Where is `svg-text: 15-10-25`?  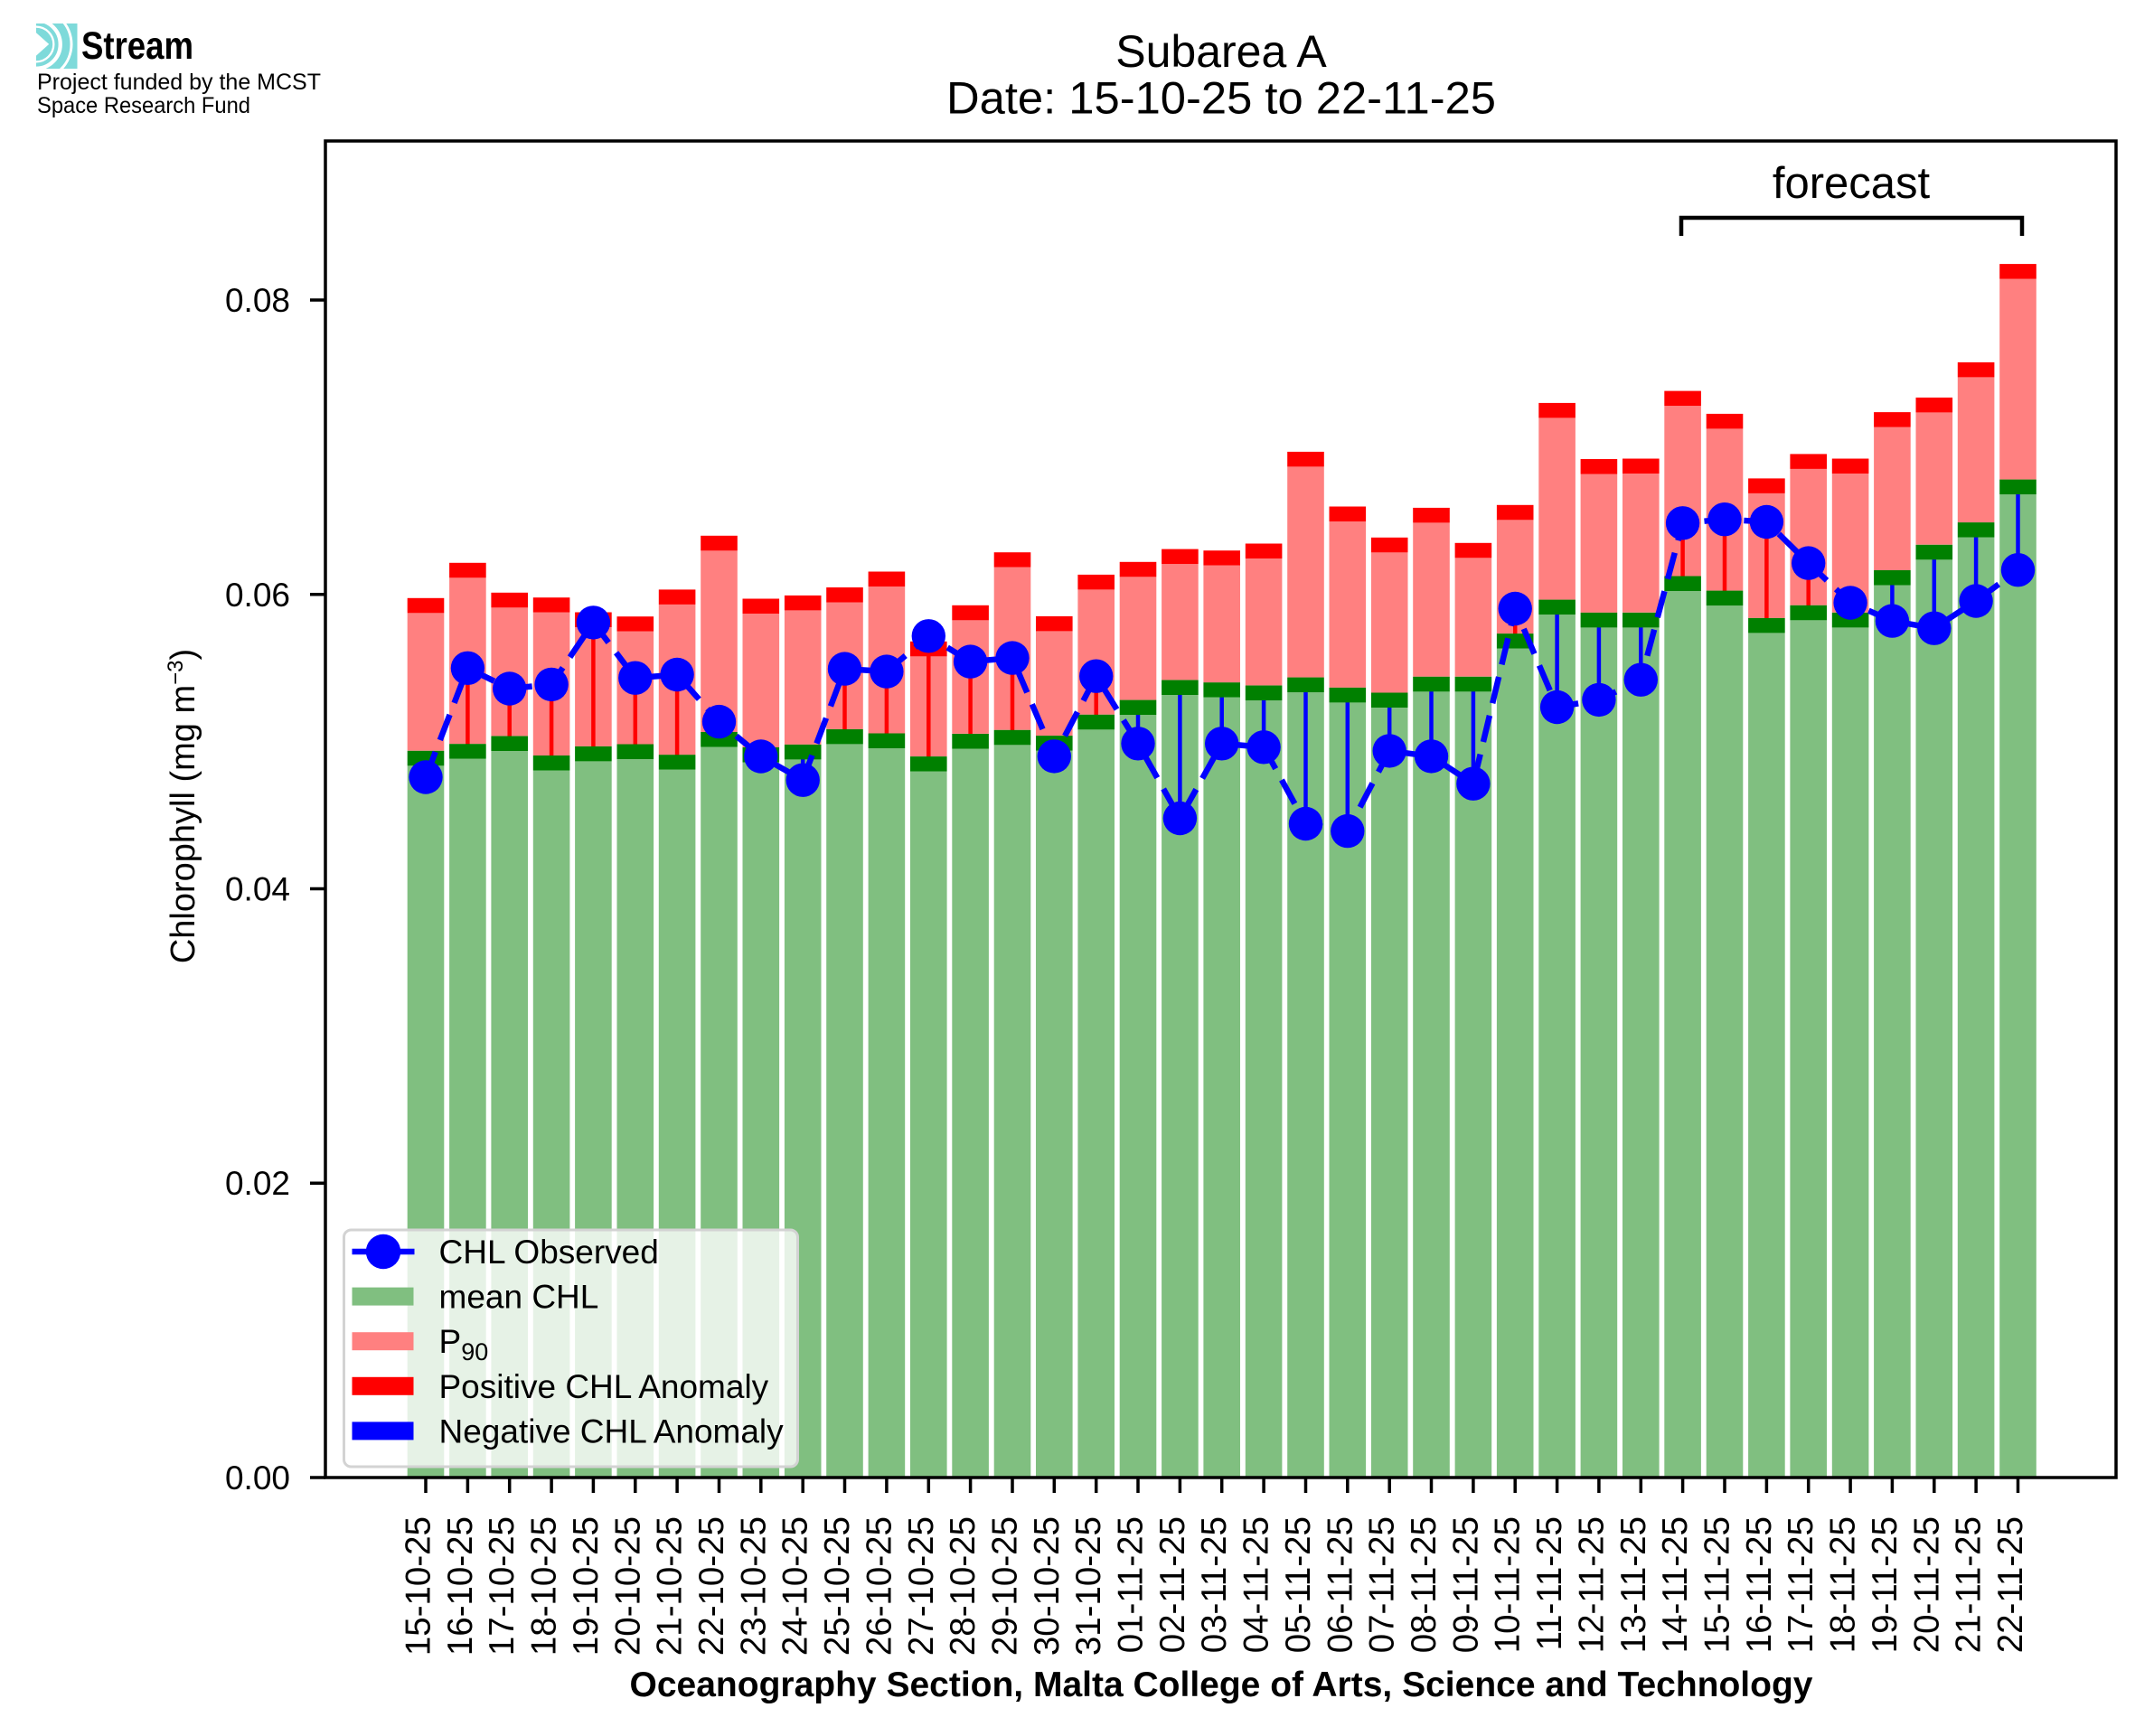
svg-text: 15-10-25 is located at coordinates (419, 1586).